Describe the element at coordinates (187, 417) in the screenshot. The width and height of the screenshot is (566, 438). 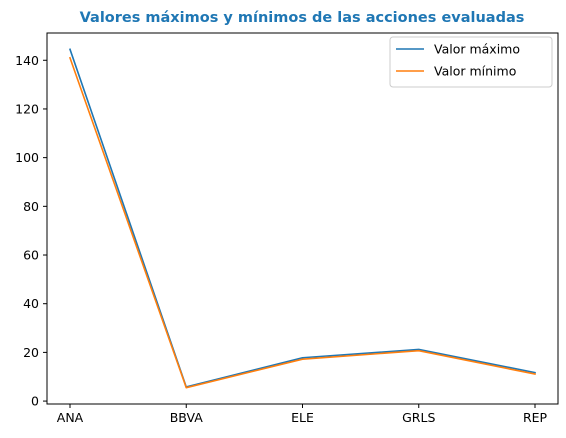
I see `x-tick-label: BBVA` at that location.